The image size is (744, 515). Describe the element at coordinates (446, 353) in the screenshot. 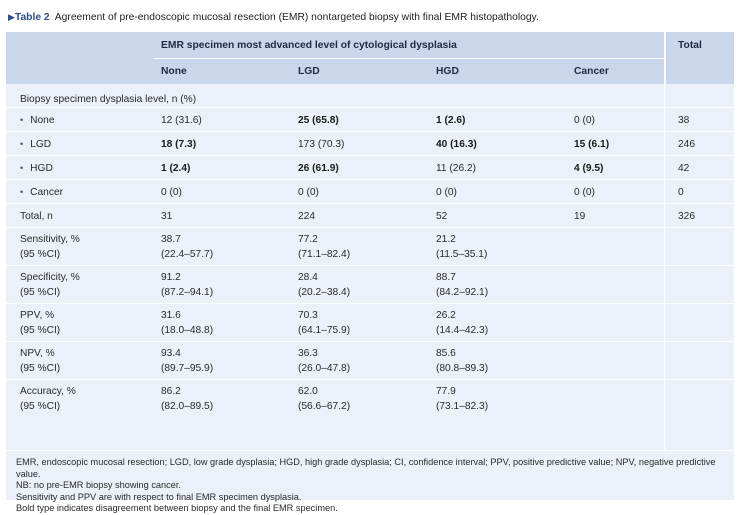

I see `metric-value: 85.6` at that location.